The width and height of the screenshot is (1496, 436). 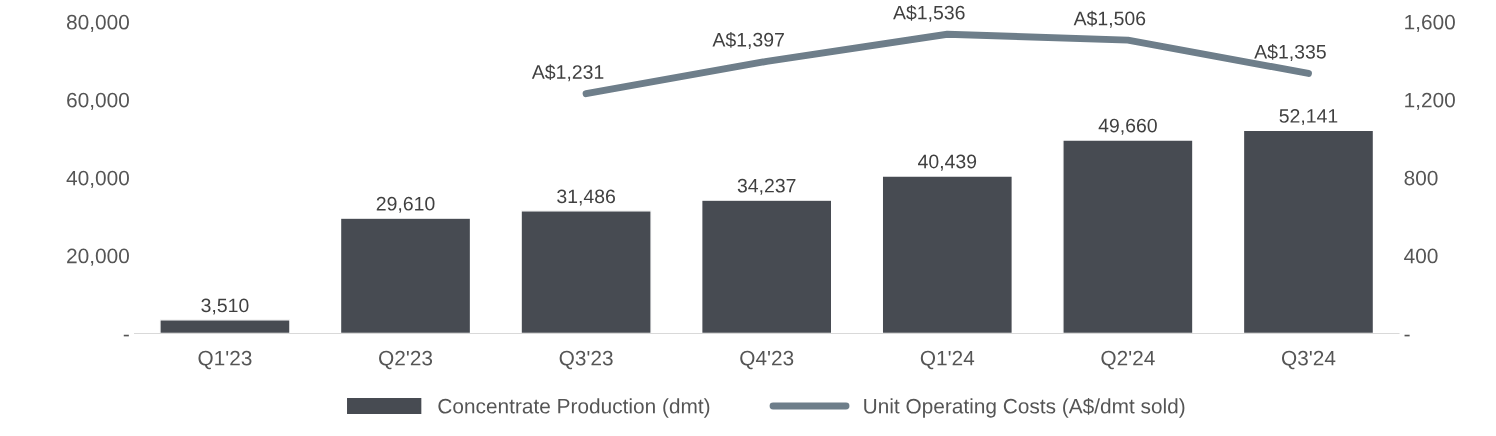 What do you see at coordinates (405, 204) in the screenshot?
I see `data-label: 29,610` at bounding box center [405, 204].